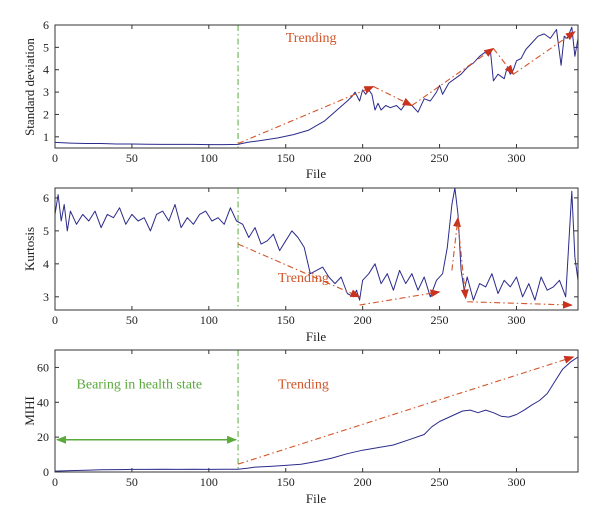 The width and height of the screenshot is (600, 526). Describe the element at coordinates (29, 87) in the screenshot. I see `y-axis-label: Standard deviation` at that location.